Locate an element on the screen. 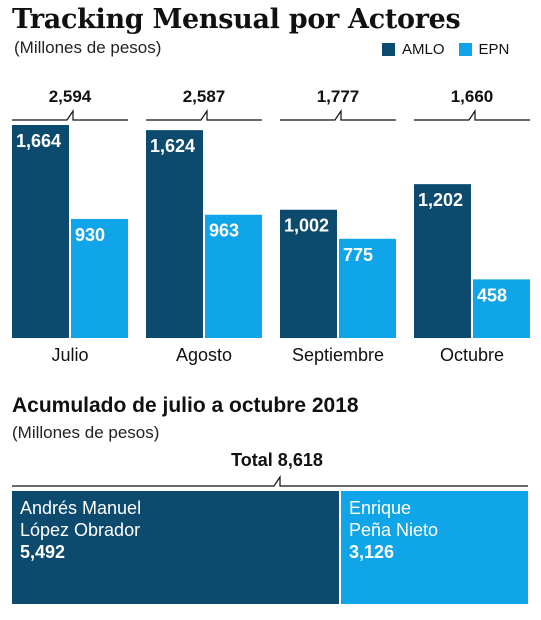  bar-amlo-agosto is located at coordinates (174, 234).